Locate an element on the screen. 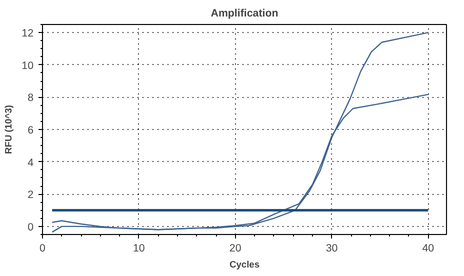 The image size is (464, 276). y-tick-label: 4 is located at coordinates (31, 162).